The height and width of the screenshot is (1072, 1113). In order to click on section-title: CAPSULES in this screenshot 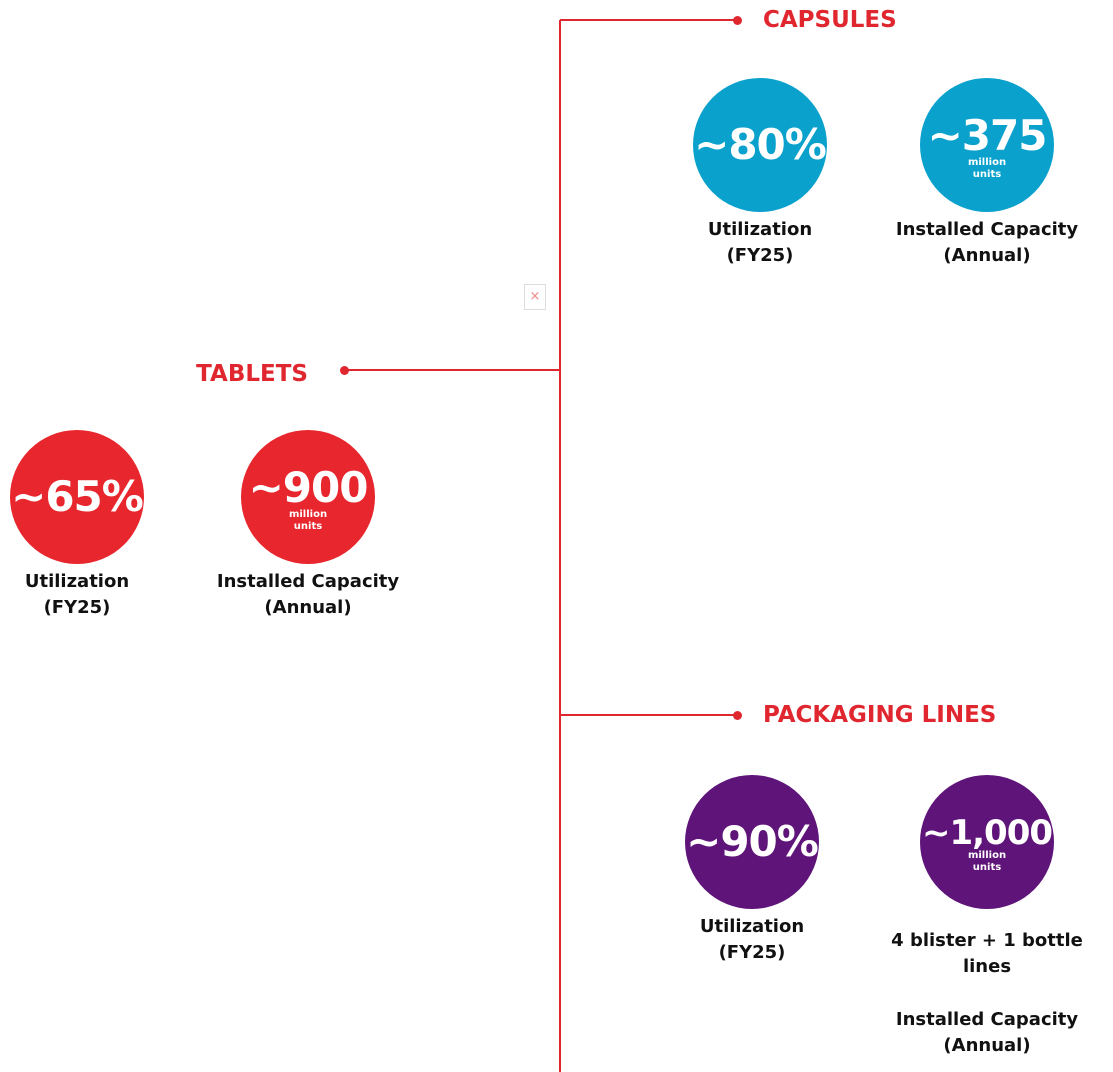, I will do `click(830, 20)`.